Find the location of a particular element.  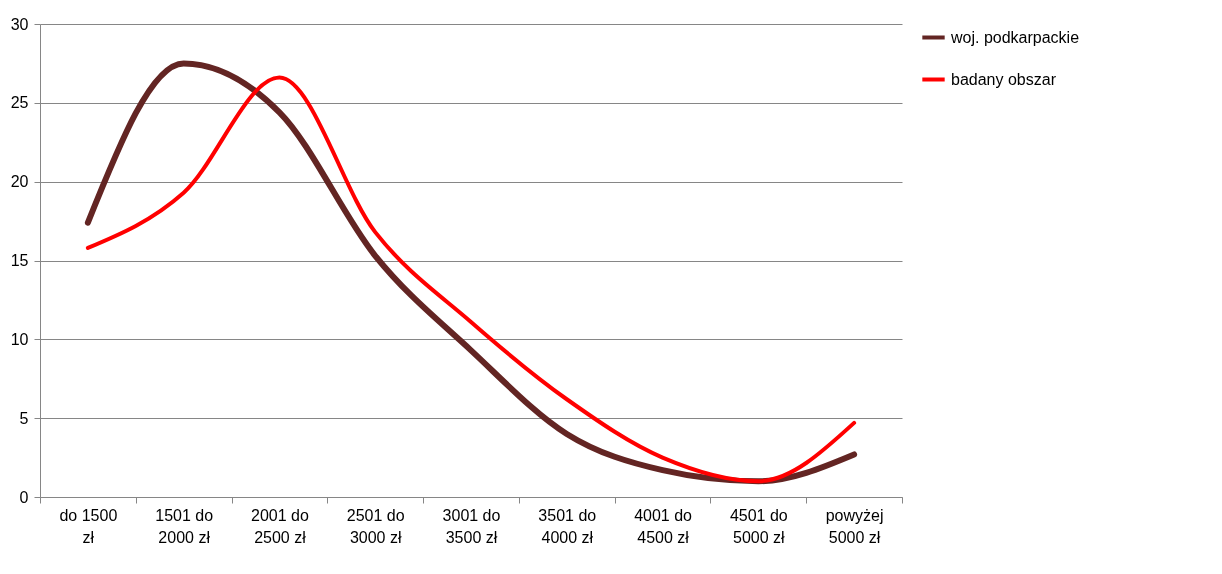

x-tick-label: 3001 do 3500 zł is located at coordinates (471, 526).